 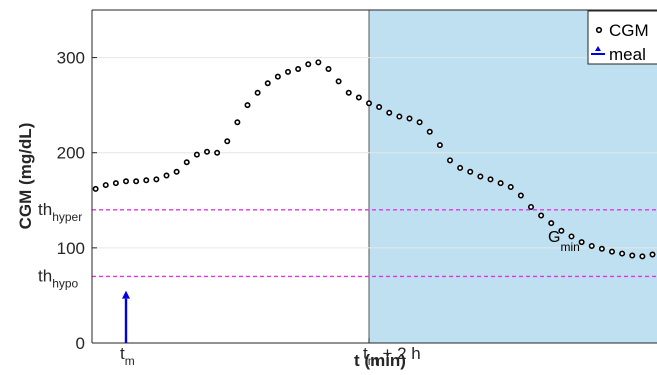 What do you see at coordinates (80, 343) in the screenshot?
I see `y-tick-label: 0` at bounding box center [80, 343].